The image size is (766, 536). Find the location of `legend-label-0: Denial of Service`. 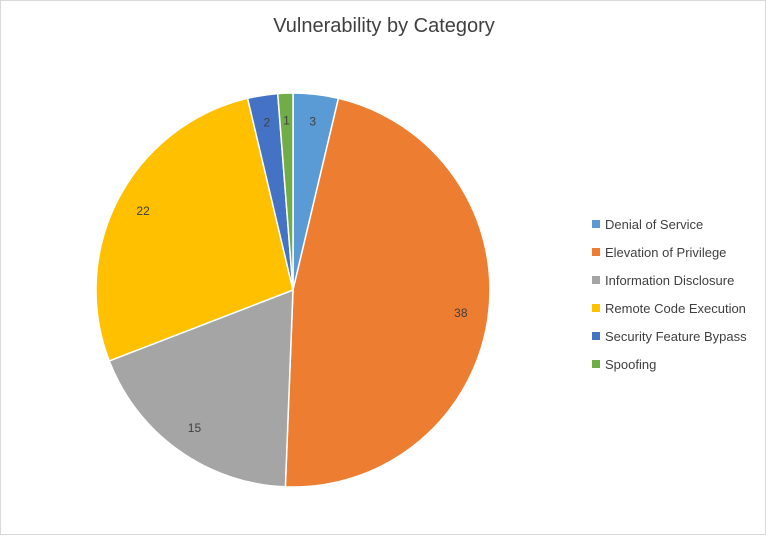

legend-label-0: Denial of Service is located at coordinates (654, 224).